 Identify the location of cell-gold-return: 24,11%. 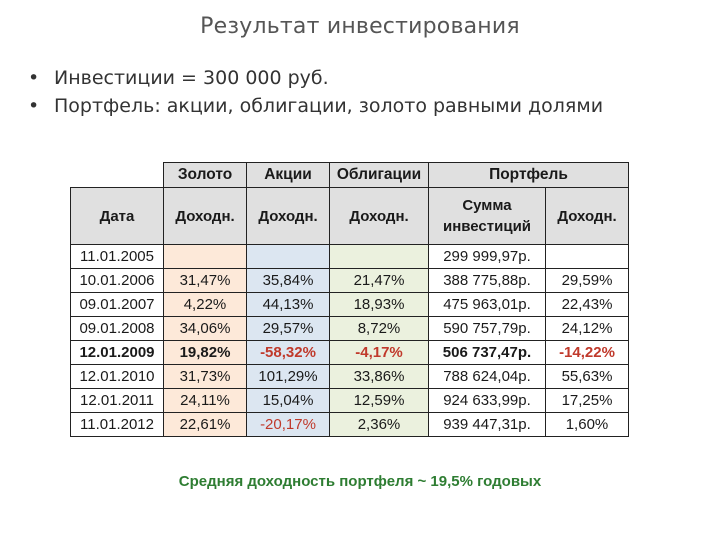
(205, 400).